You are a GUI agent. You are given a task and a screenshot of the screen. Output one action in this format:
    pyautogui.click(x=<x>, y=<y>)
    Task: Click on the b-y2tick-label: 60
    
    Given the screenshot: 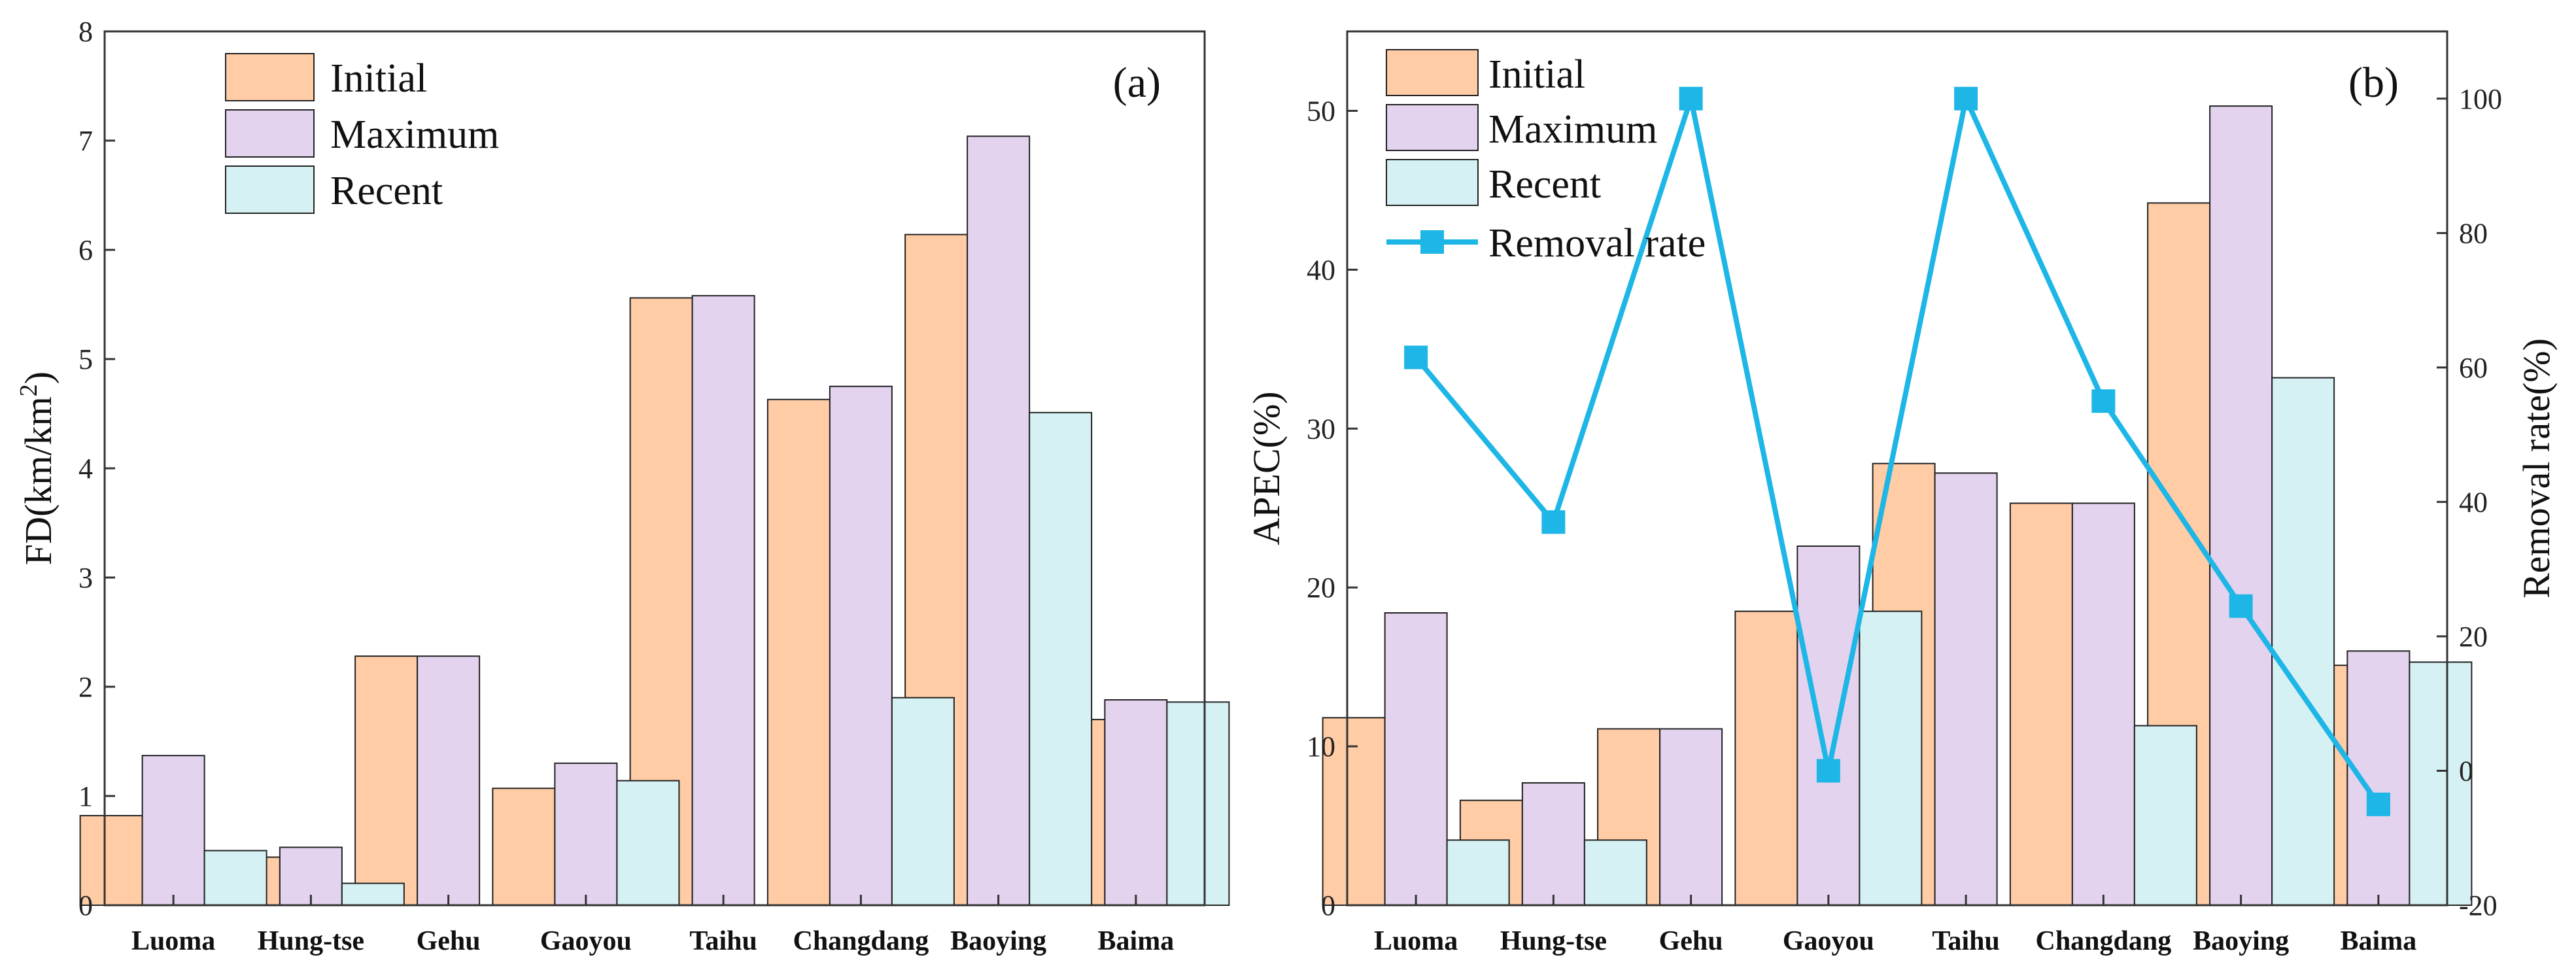 What is the action you would take?
    pyautogui.click(x=2474, y=368)
    